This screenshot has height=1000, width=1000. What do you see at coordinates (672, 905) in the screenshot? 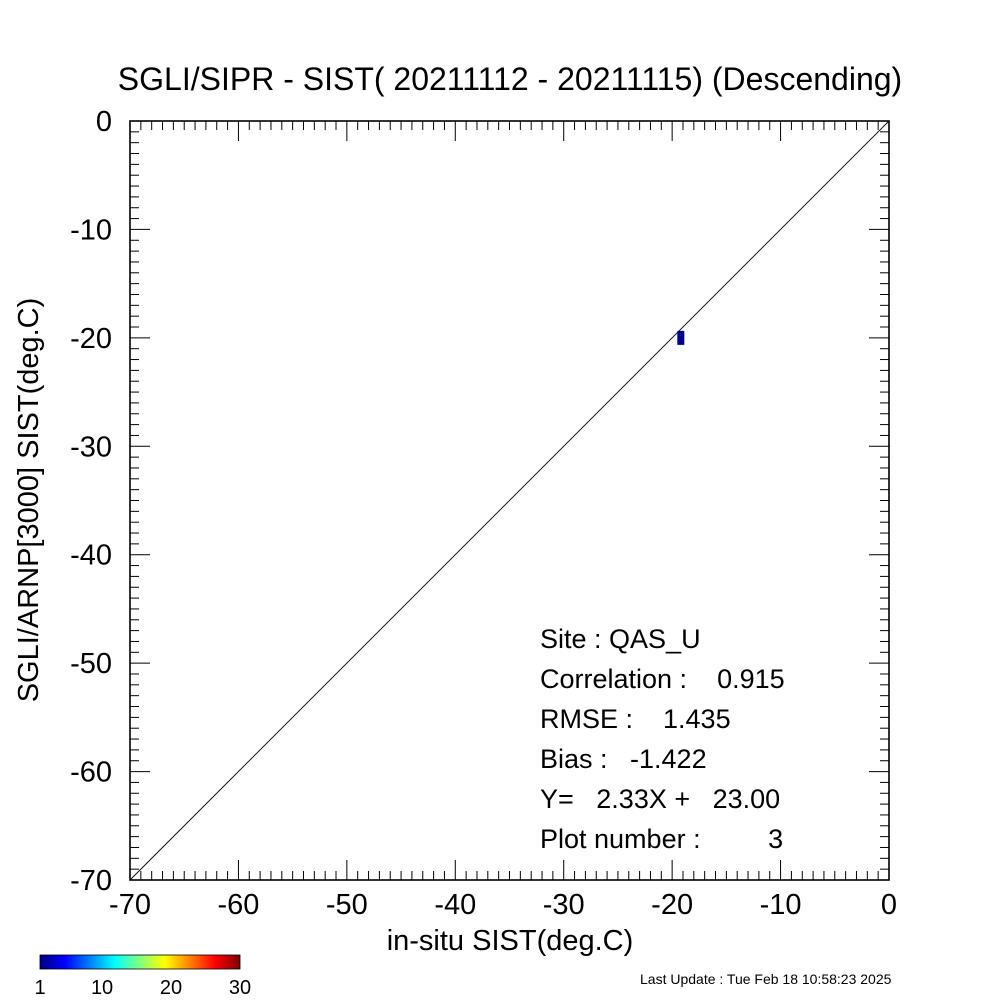
I see `x-tick-label: -20` at bounding box center [672, 905].